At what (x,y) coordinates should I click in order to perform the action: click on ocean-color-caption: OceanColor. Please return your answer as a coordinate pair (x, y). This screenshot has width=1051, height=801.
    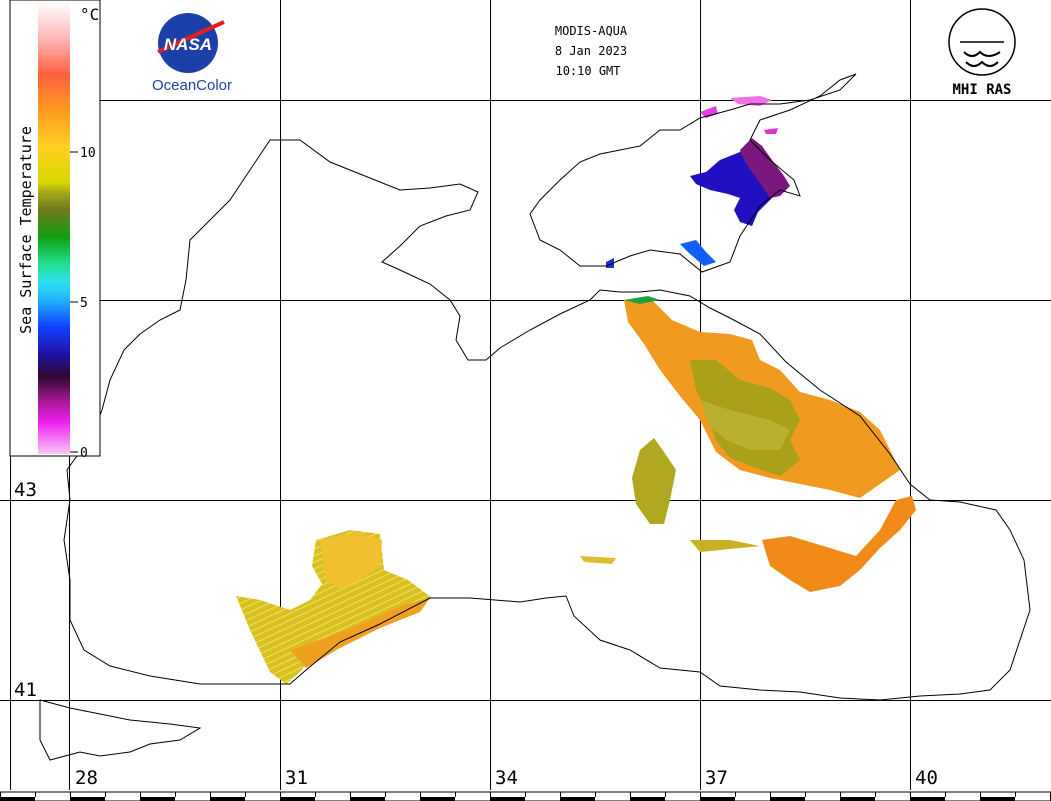
    Looking at the image, I should click on (192, 85).